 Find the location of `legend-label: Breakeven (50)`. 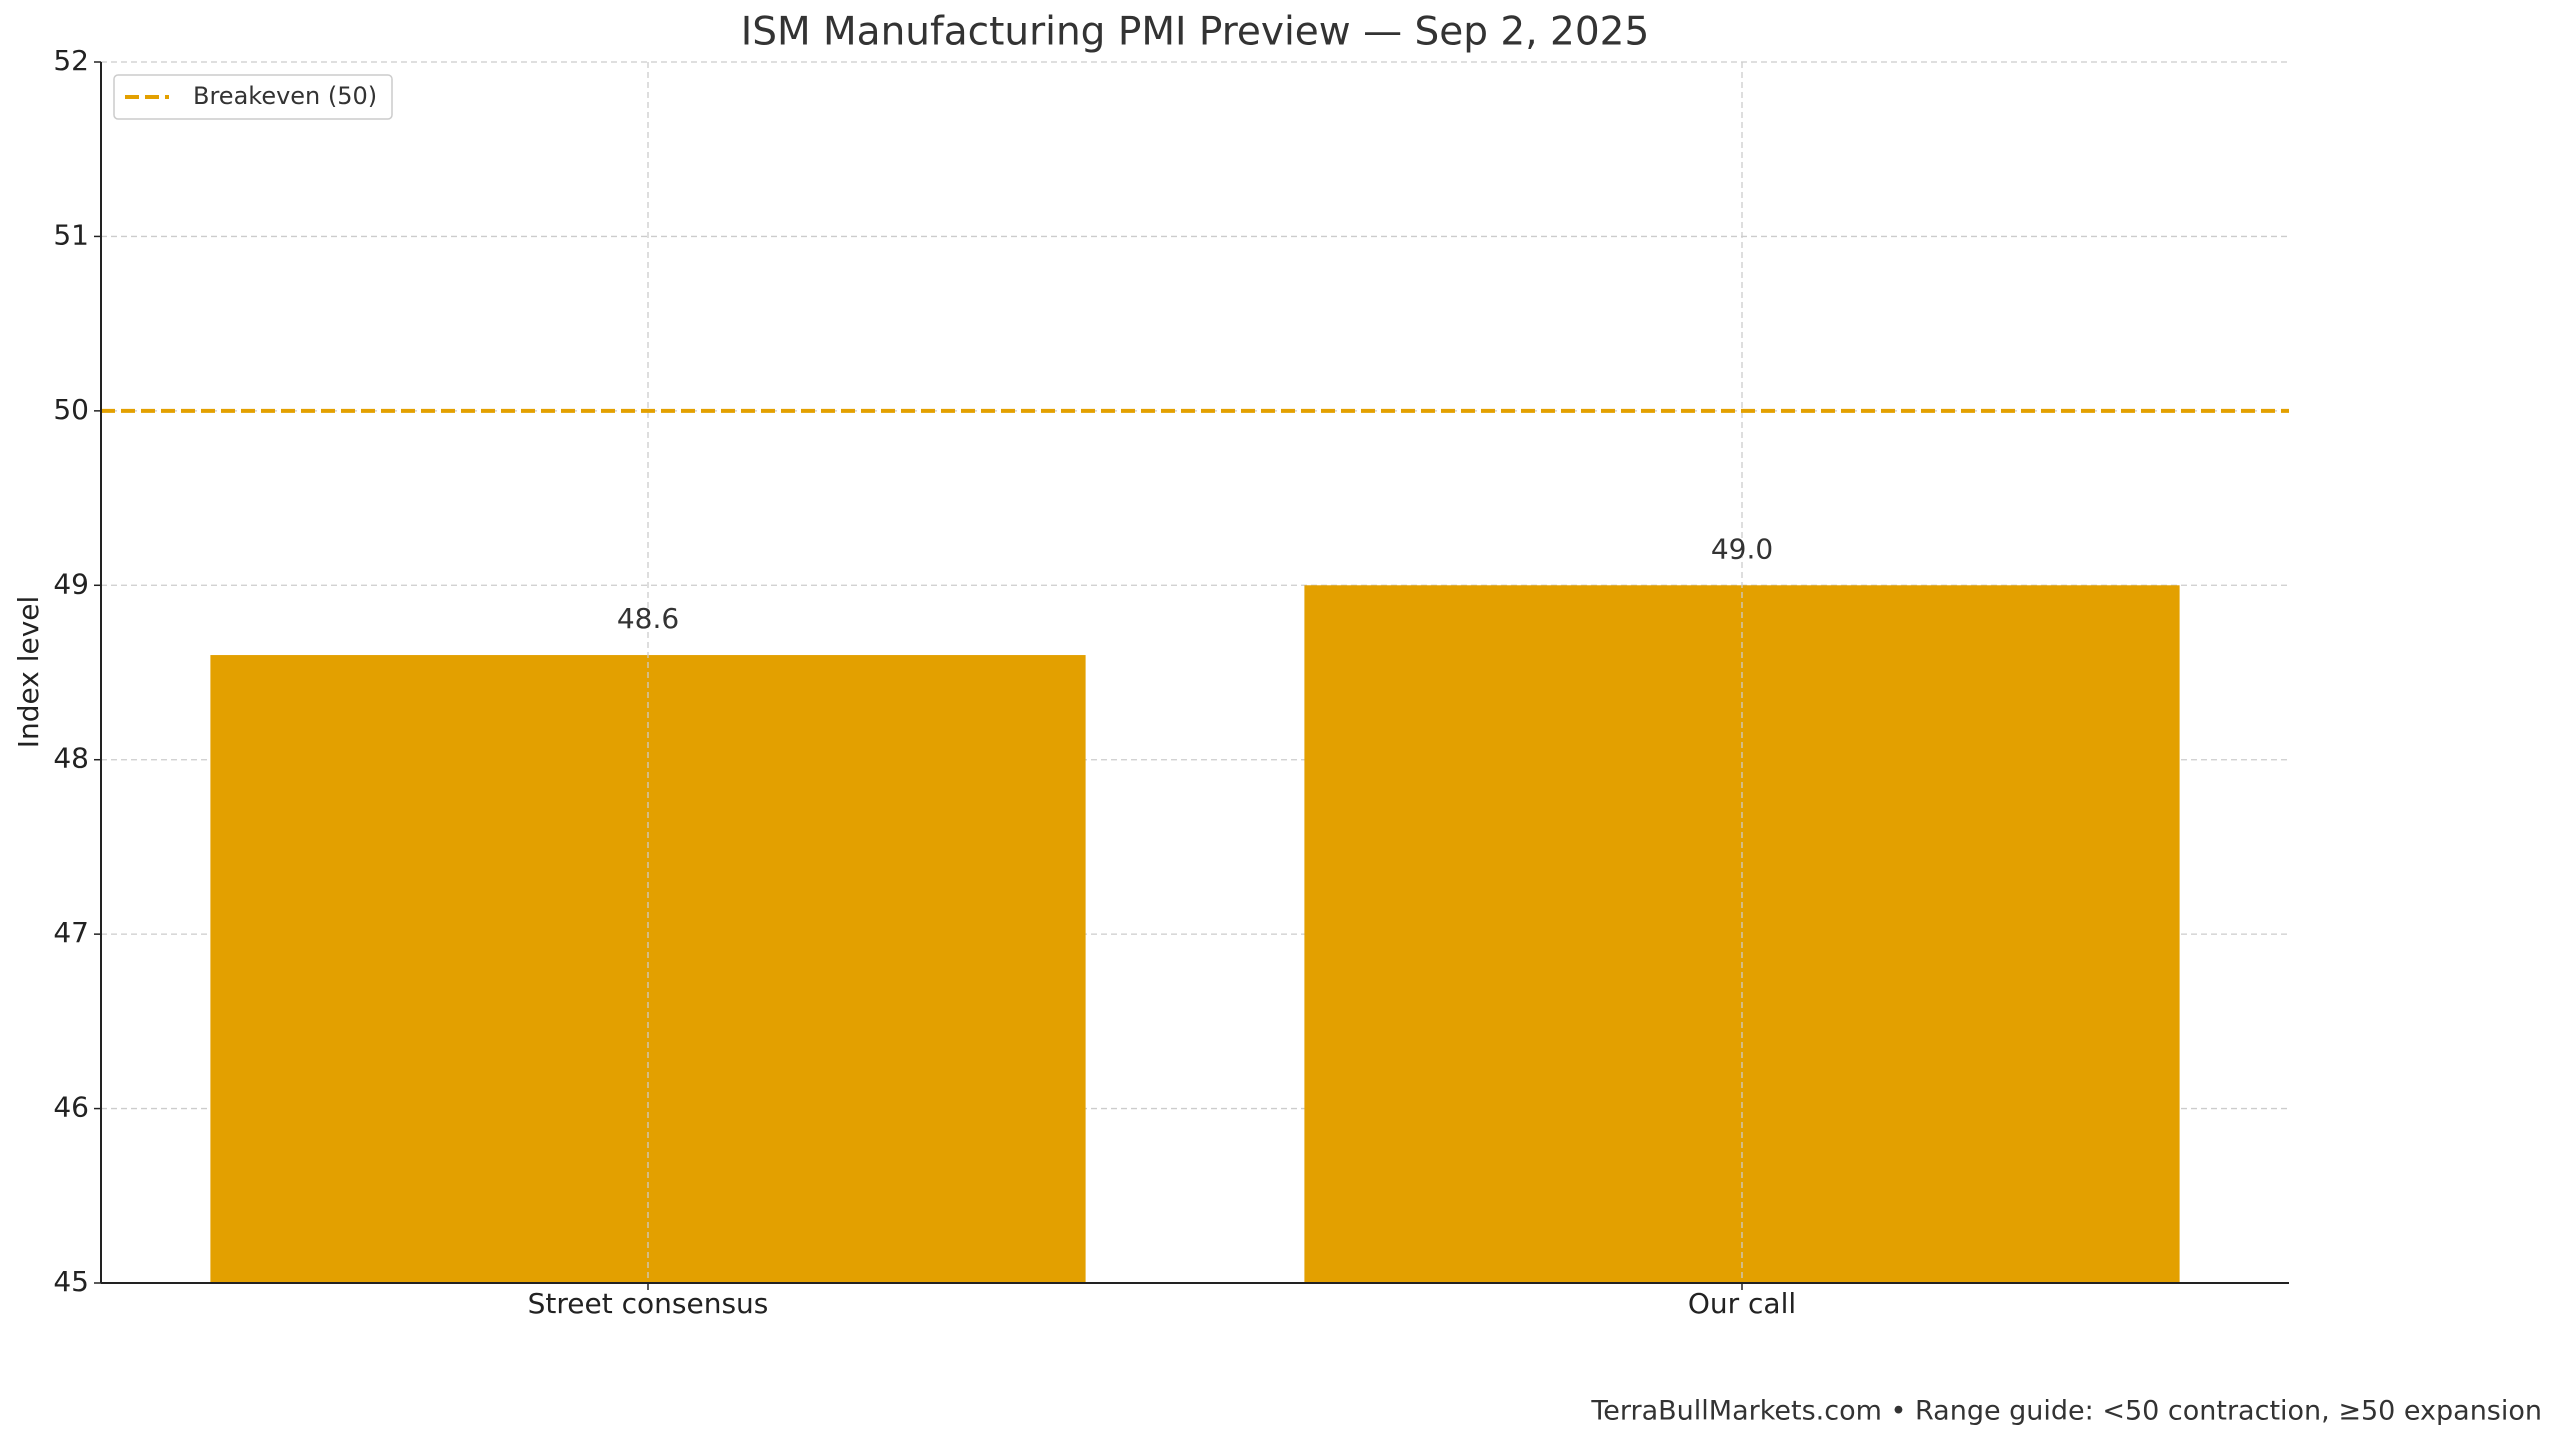

legend-label: Breakeven (50) is located at coordinates (285, 96).